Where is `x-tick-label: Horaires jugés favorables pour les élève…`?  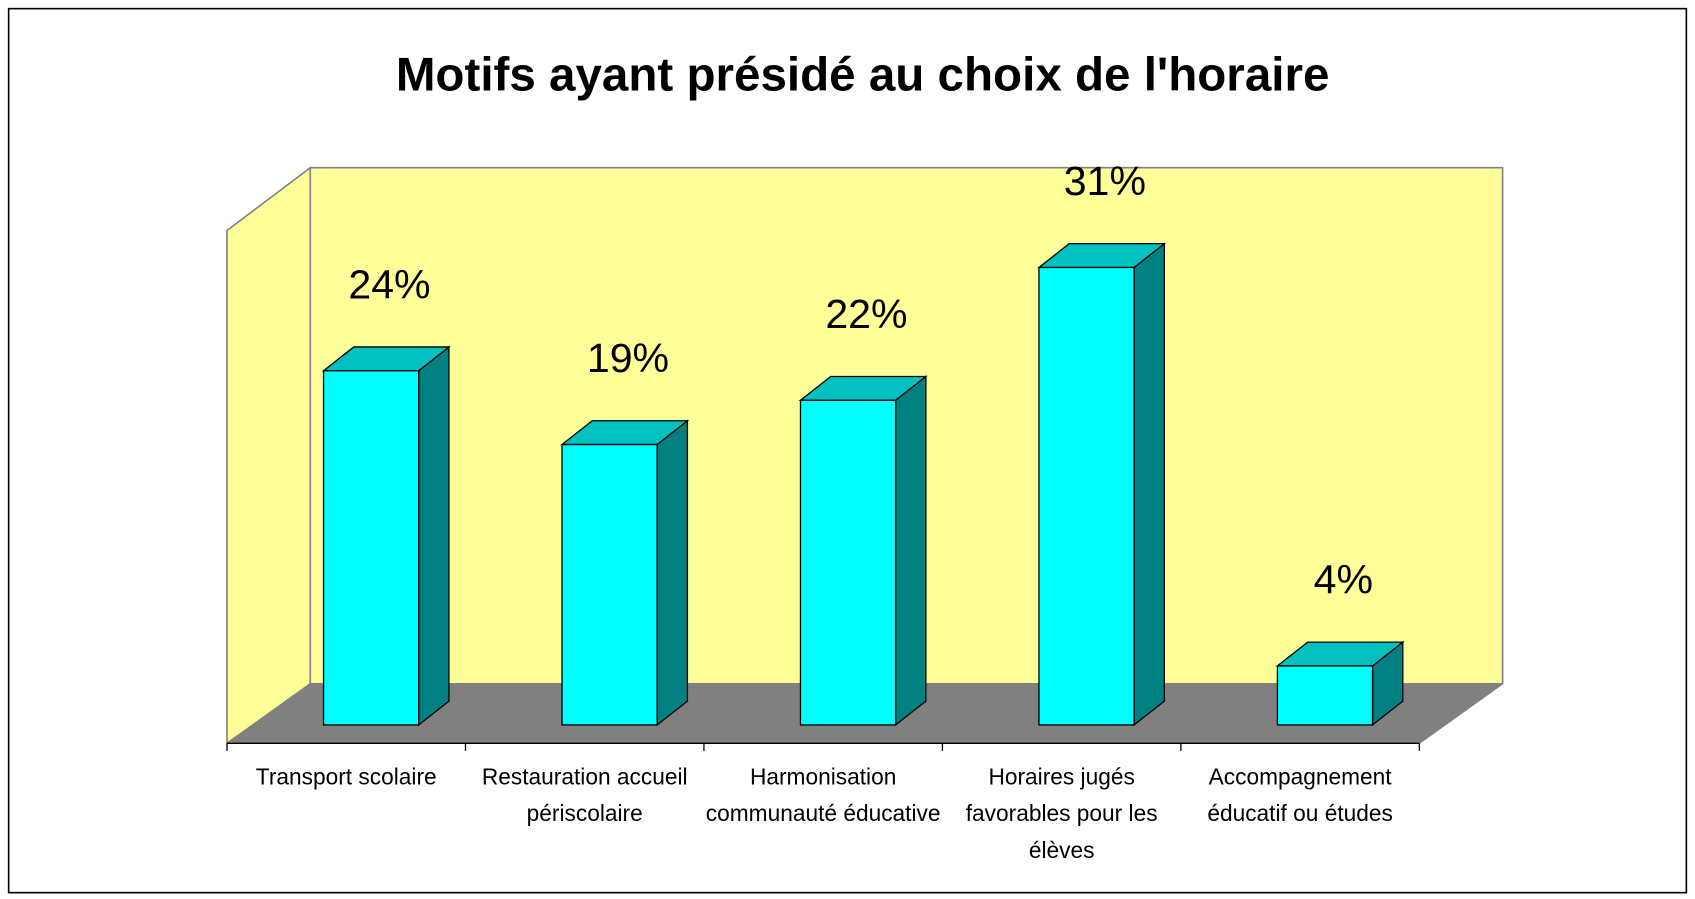
x-tick-label: Horaires jugés favorables pour les élève… is located at coordinates (1061, 814).